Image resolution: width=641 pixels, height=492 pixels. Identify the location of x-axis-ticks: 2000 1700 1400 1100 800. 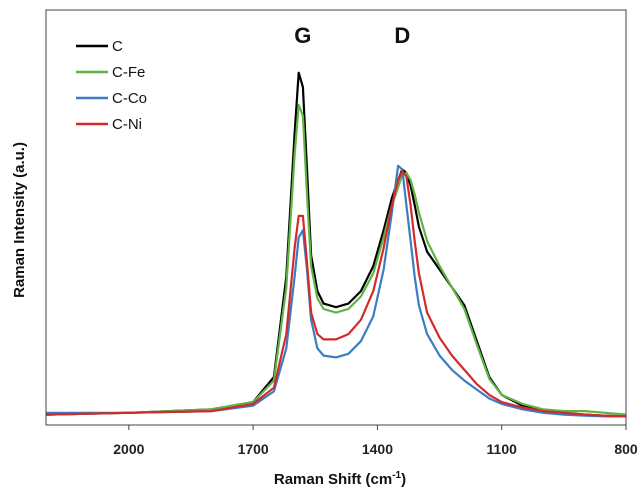
(375, 441).